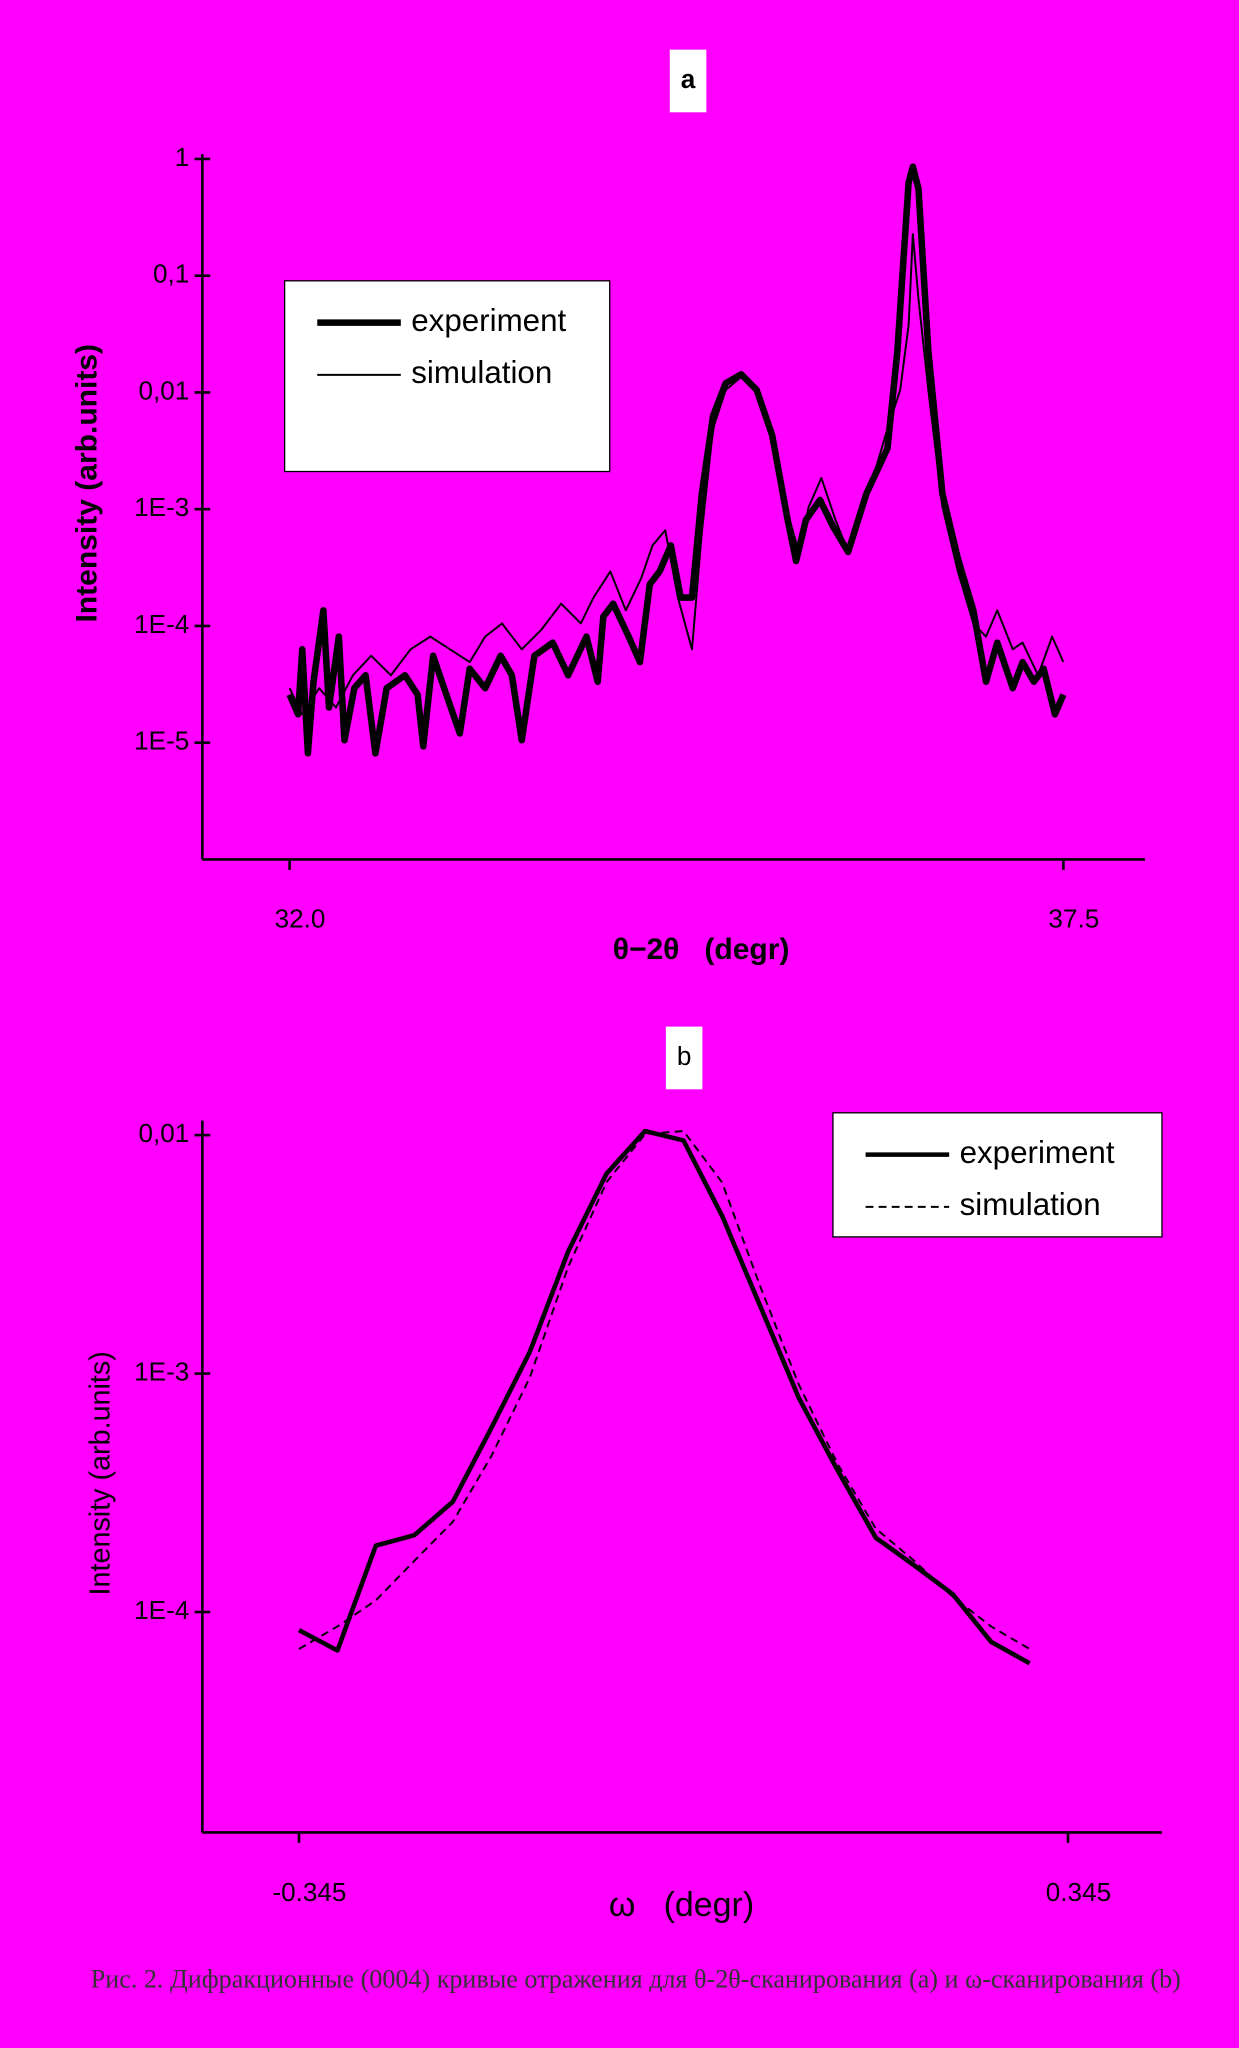 The height and width of the screenshot is (2048, 1239). What do you see at coordinates (300, 919) in the screenshot?
I see `x-tick-label: 32.0` at bounding box center [300, 919].